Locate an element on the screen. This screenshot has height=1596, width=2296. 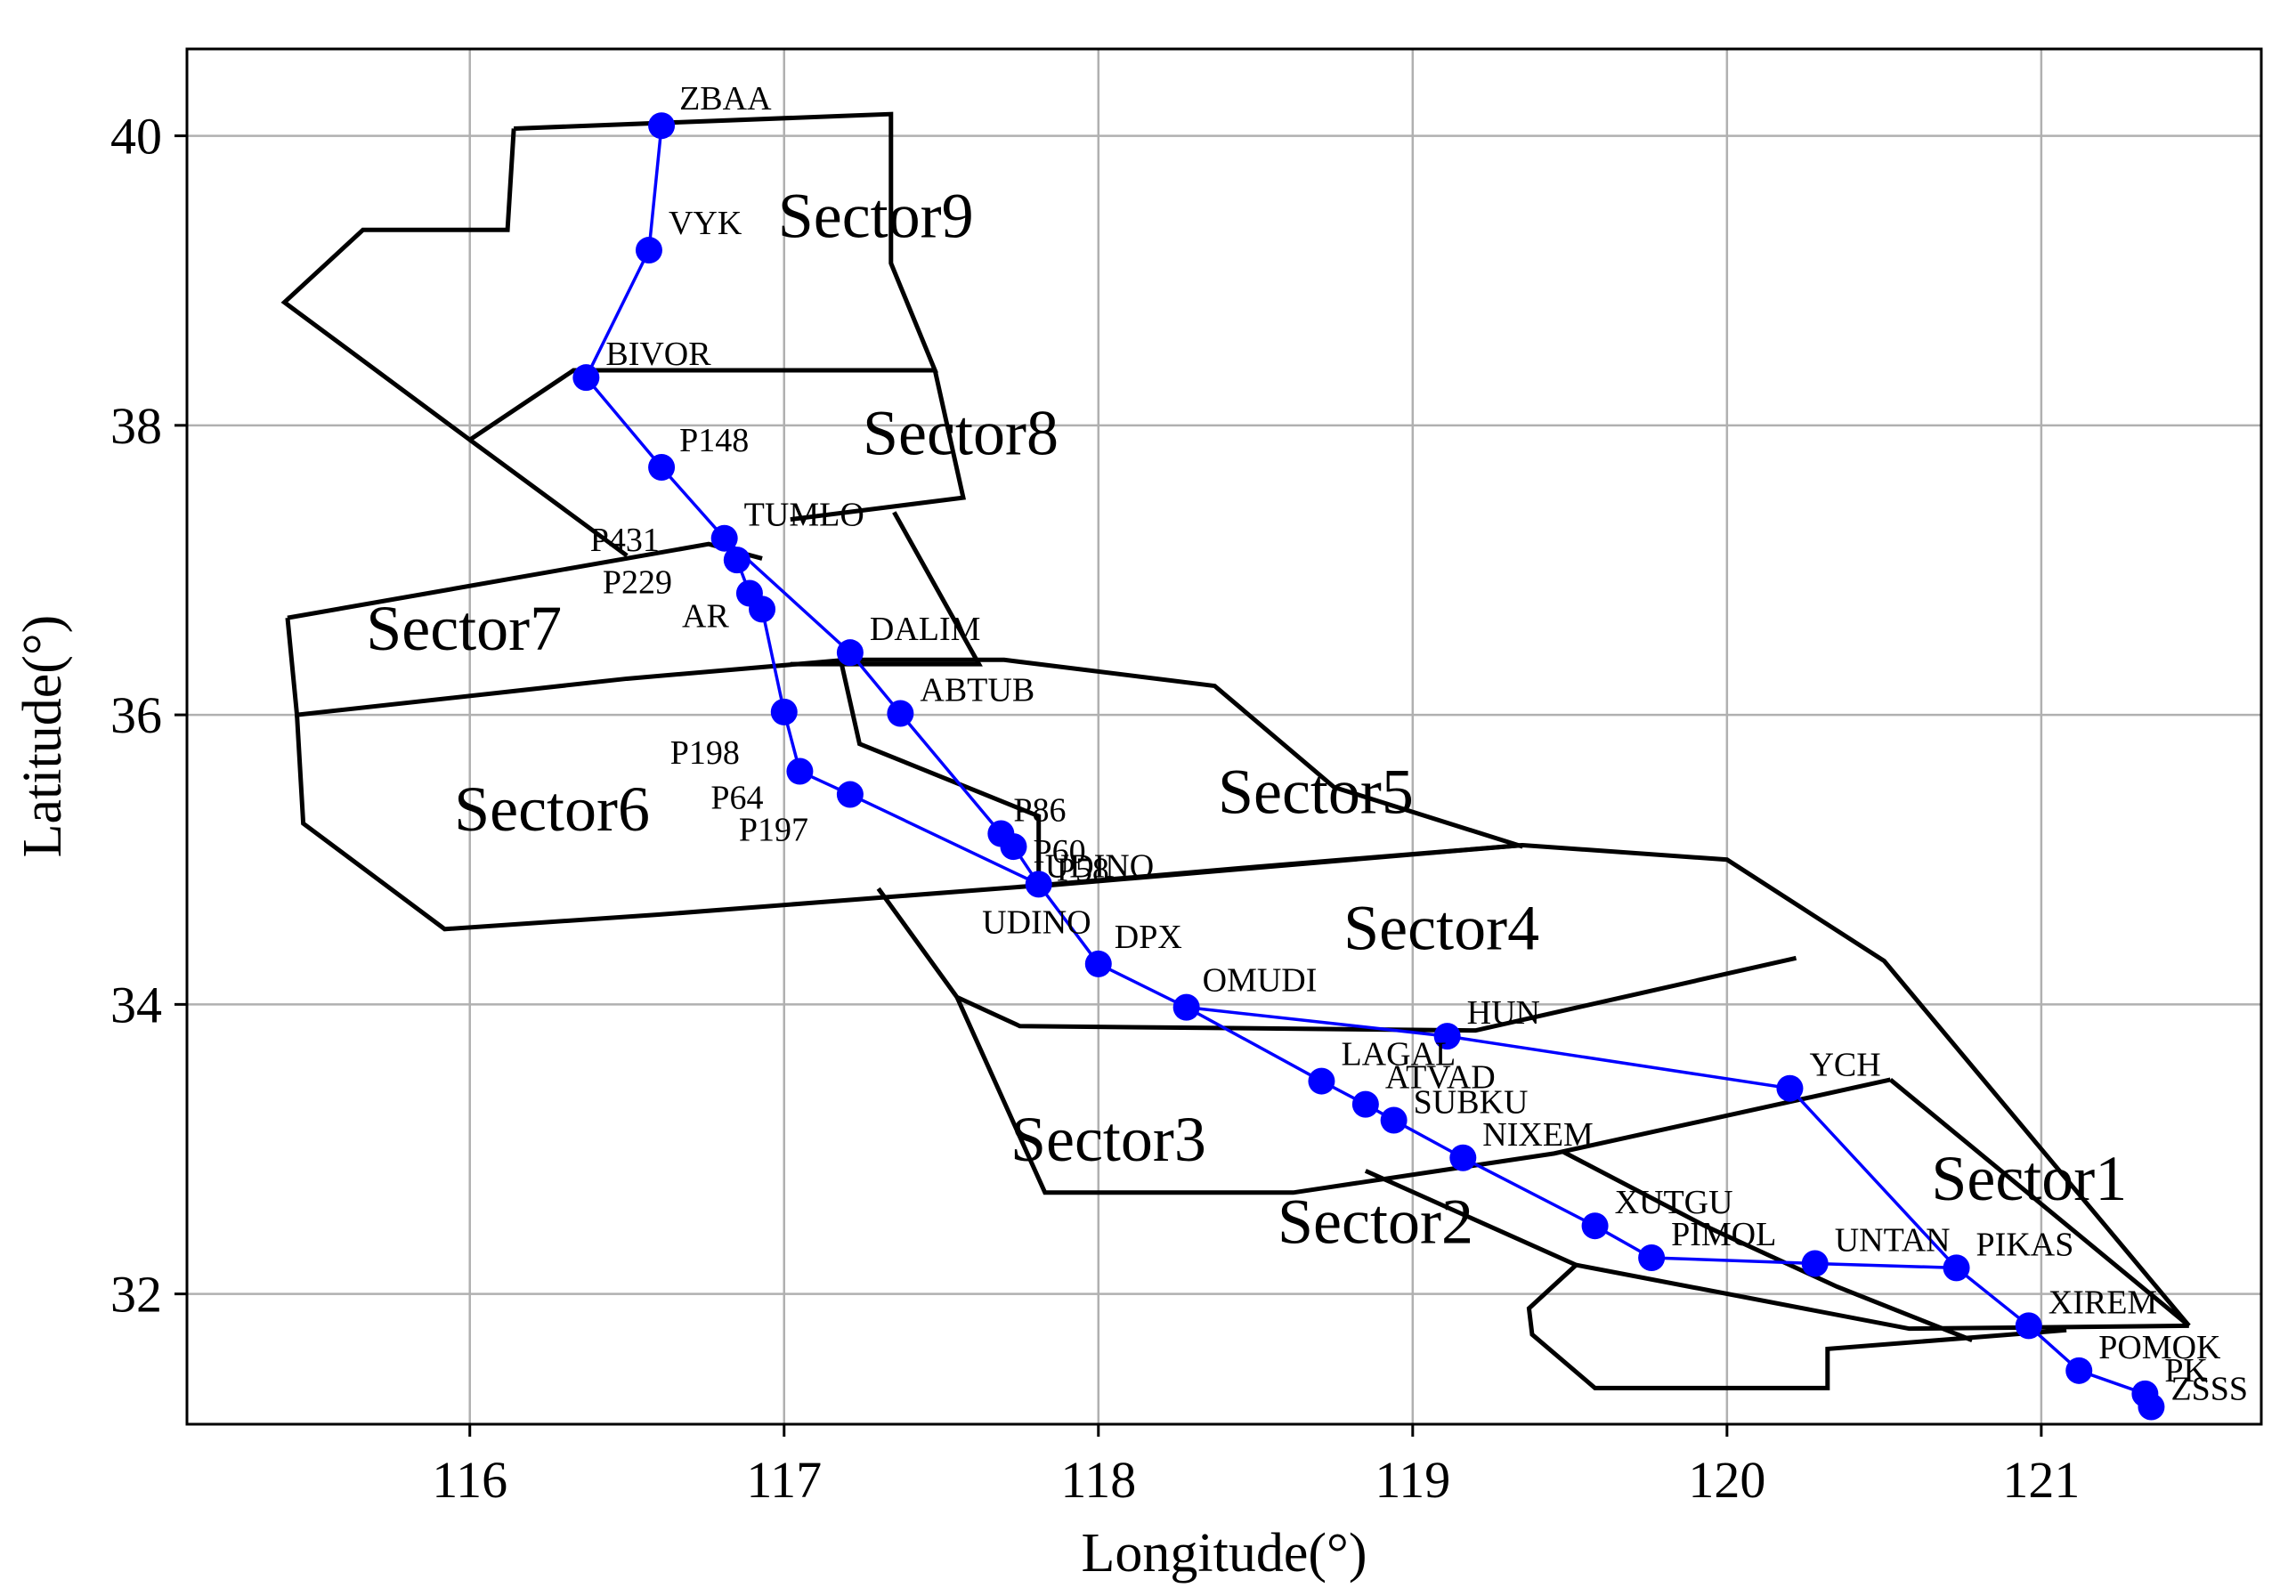
y-tick-label: 32 is located at coordinates (136, 1295).